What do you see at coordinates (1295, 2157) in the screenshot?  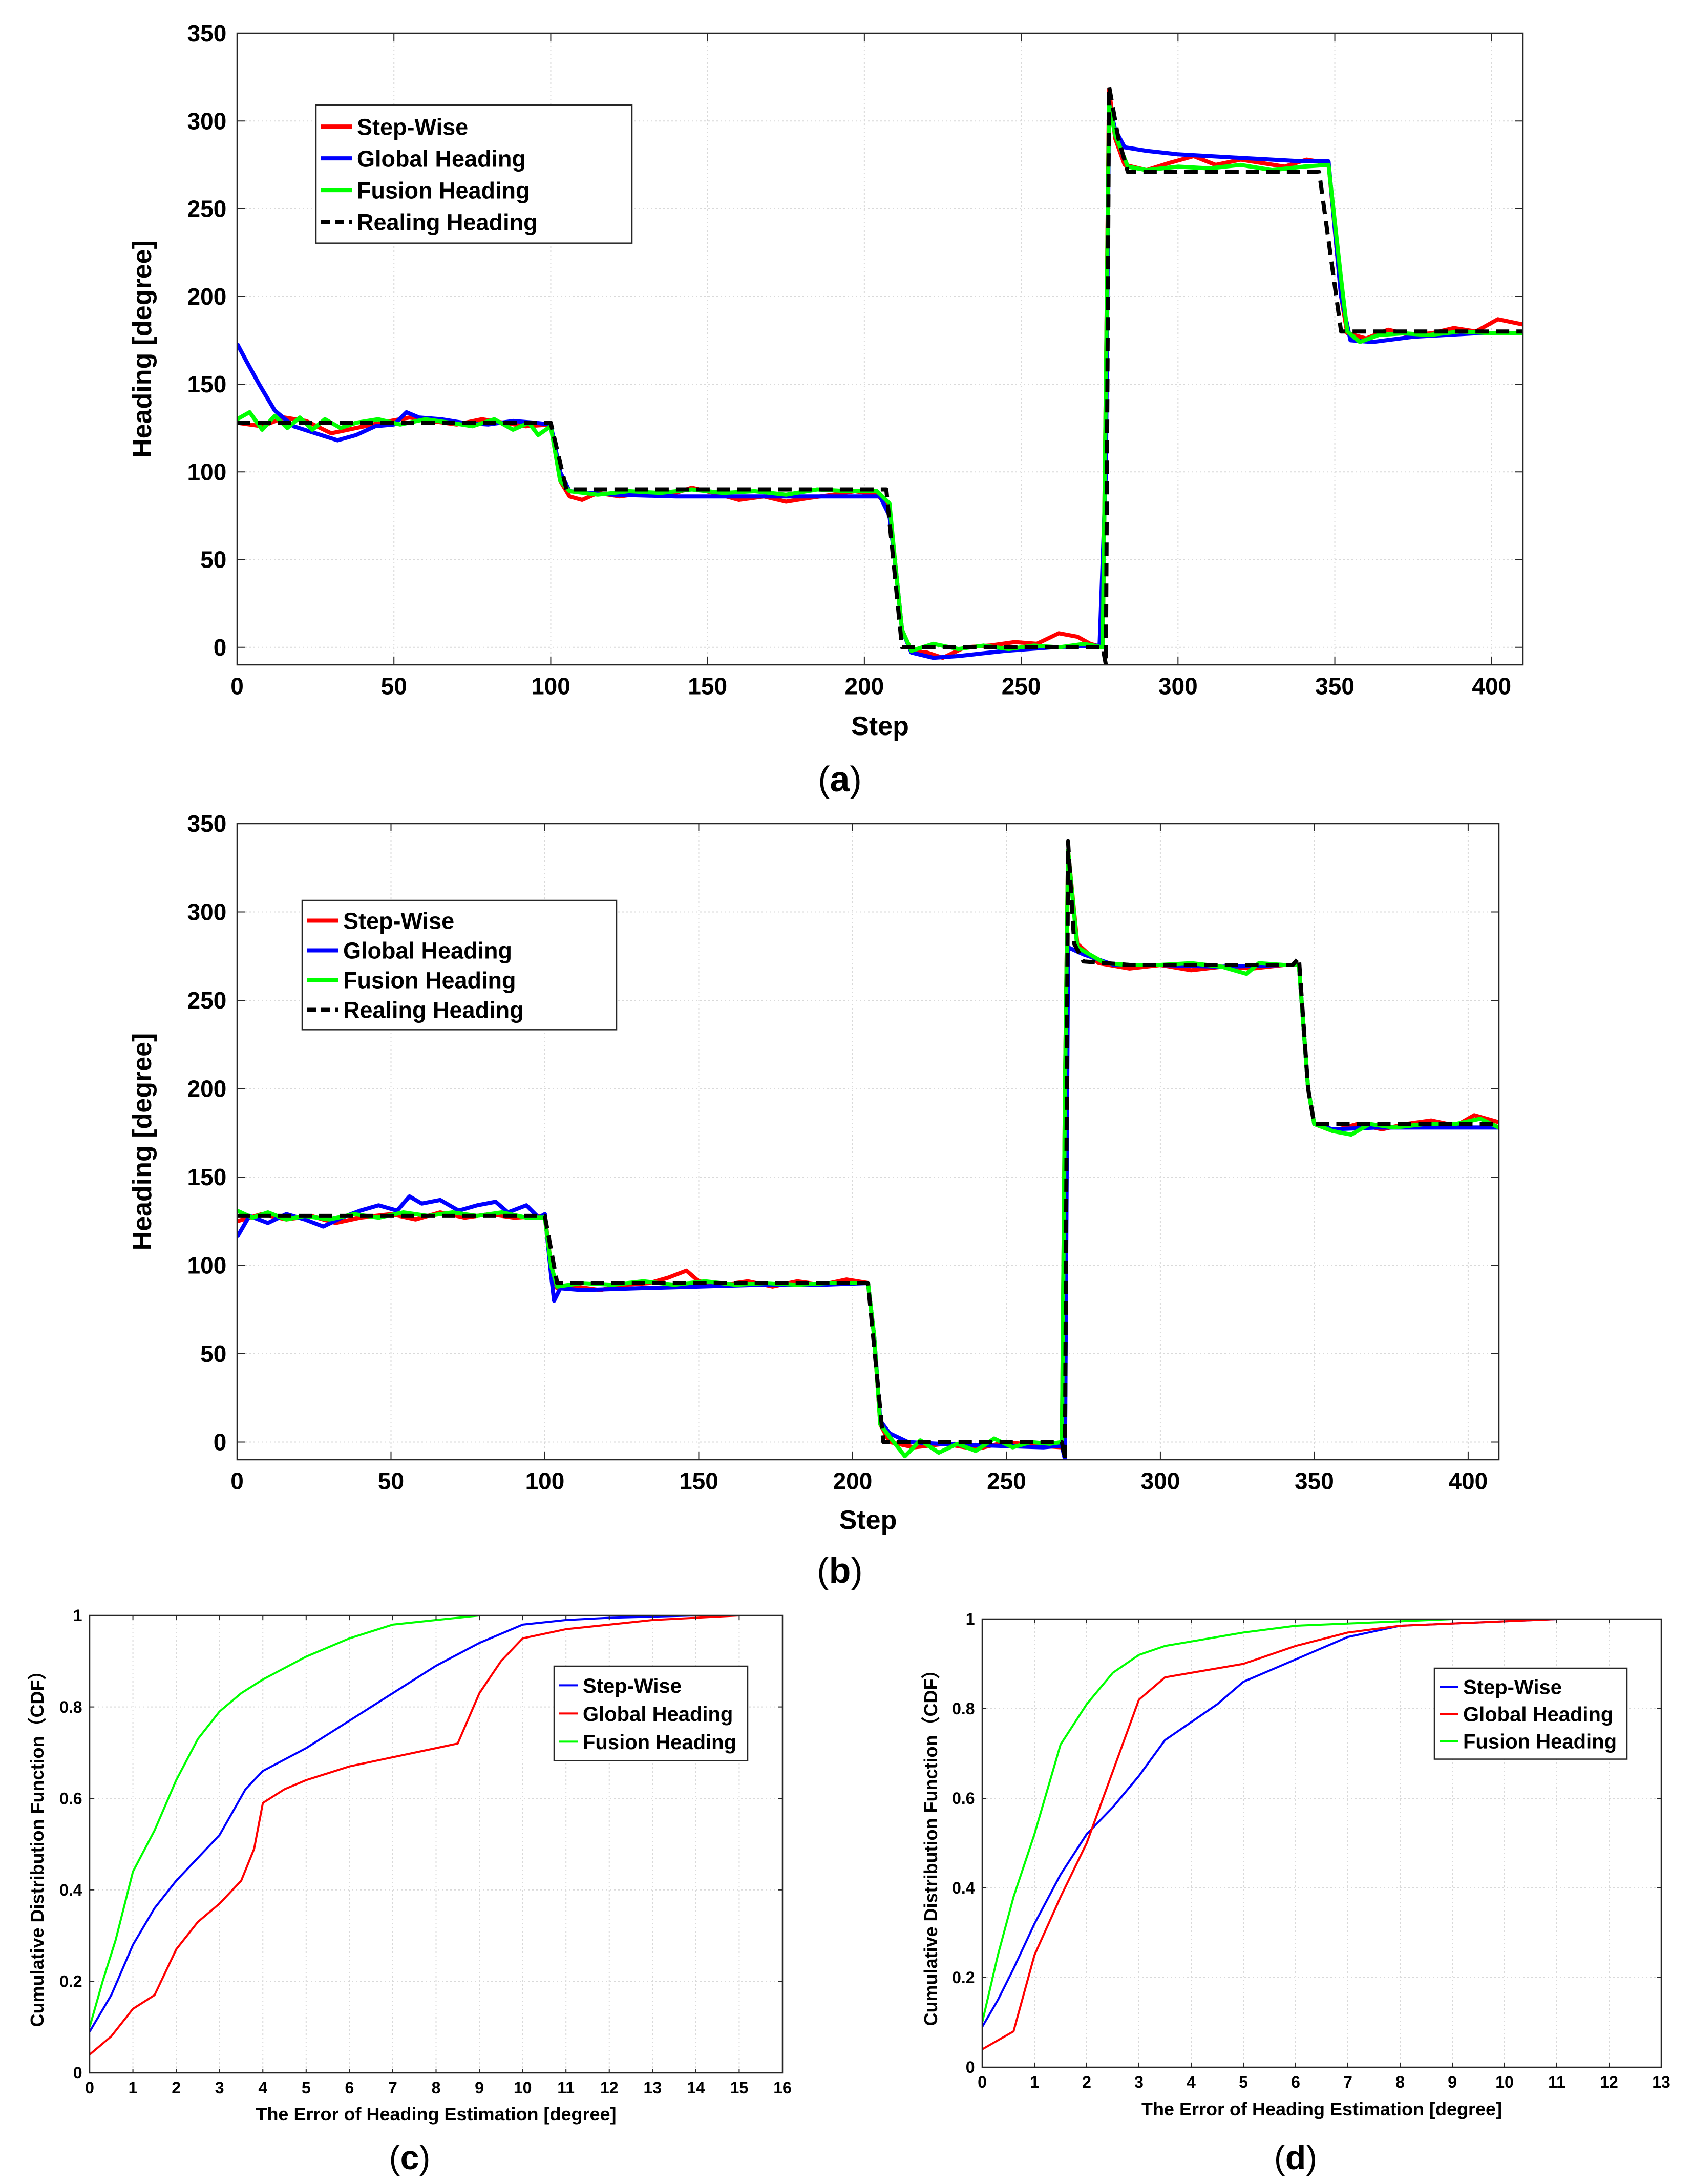 I see `figure-caption: (d)` at bounding box center [1295, 2157].